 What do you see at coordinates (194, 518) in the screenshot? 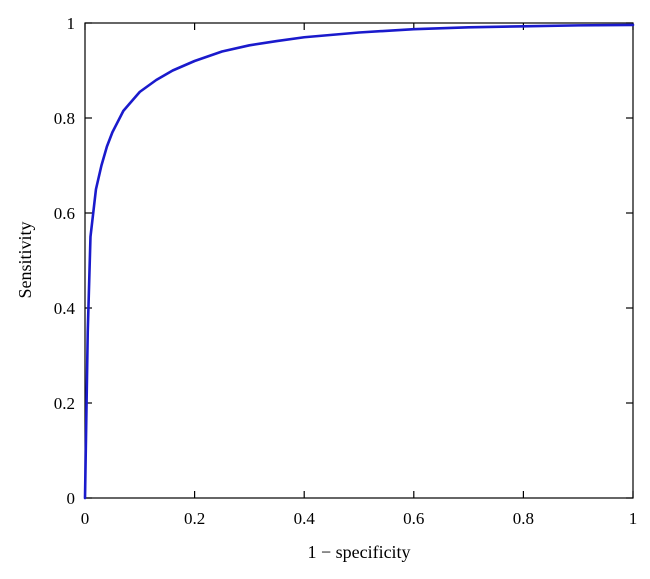
I see `x-tick-label: 0.2` at bounding box center [194, 518].